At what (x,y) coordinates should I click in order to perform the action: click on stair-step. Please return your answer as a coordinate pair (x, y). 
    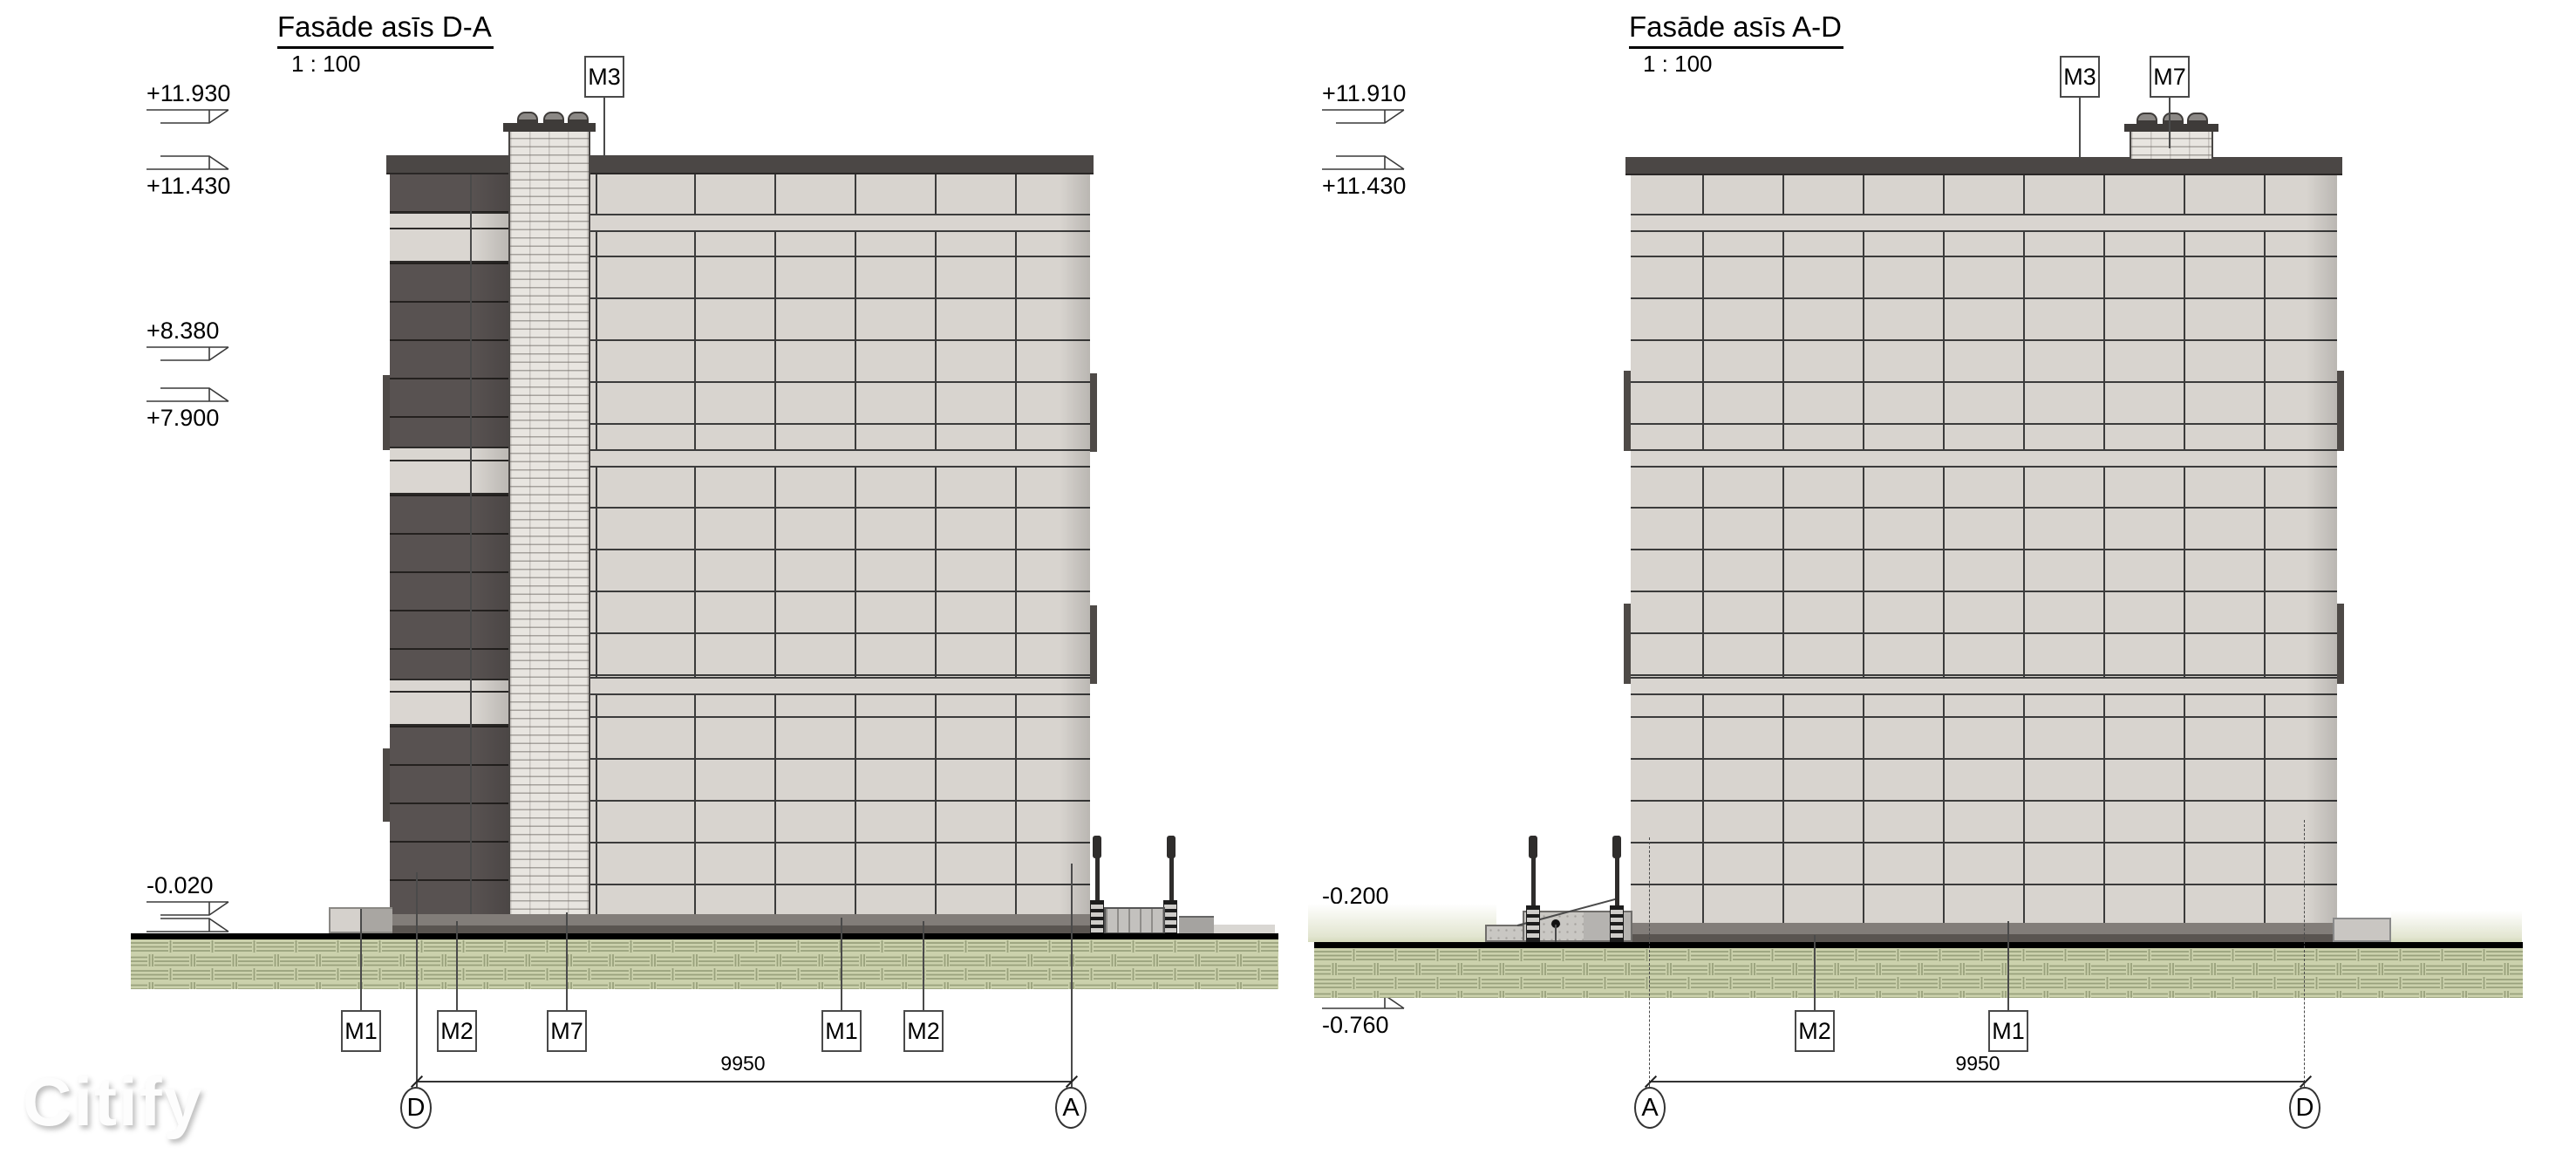
    Looking at the image, I should click on (1505, 933).